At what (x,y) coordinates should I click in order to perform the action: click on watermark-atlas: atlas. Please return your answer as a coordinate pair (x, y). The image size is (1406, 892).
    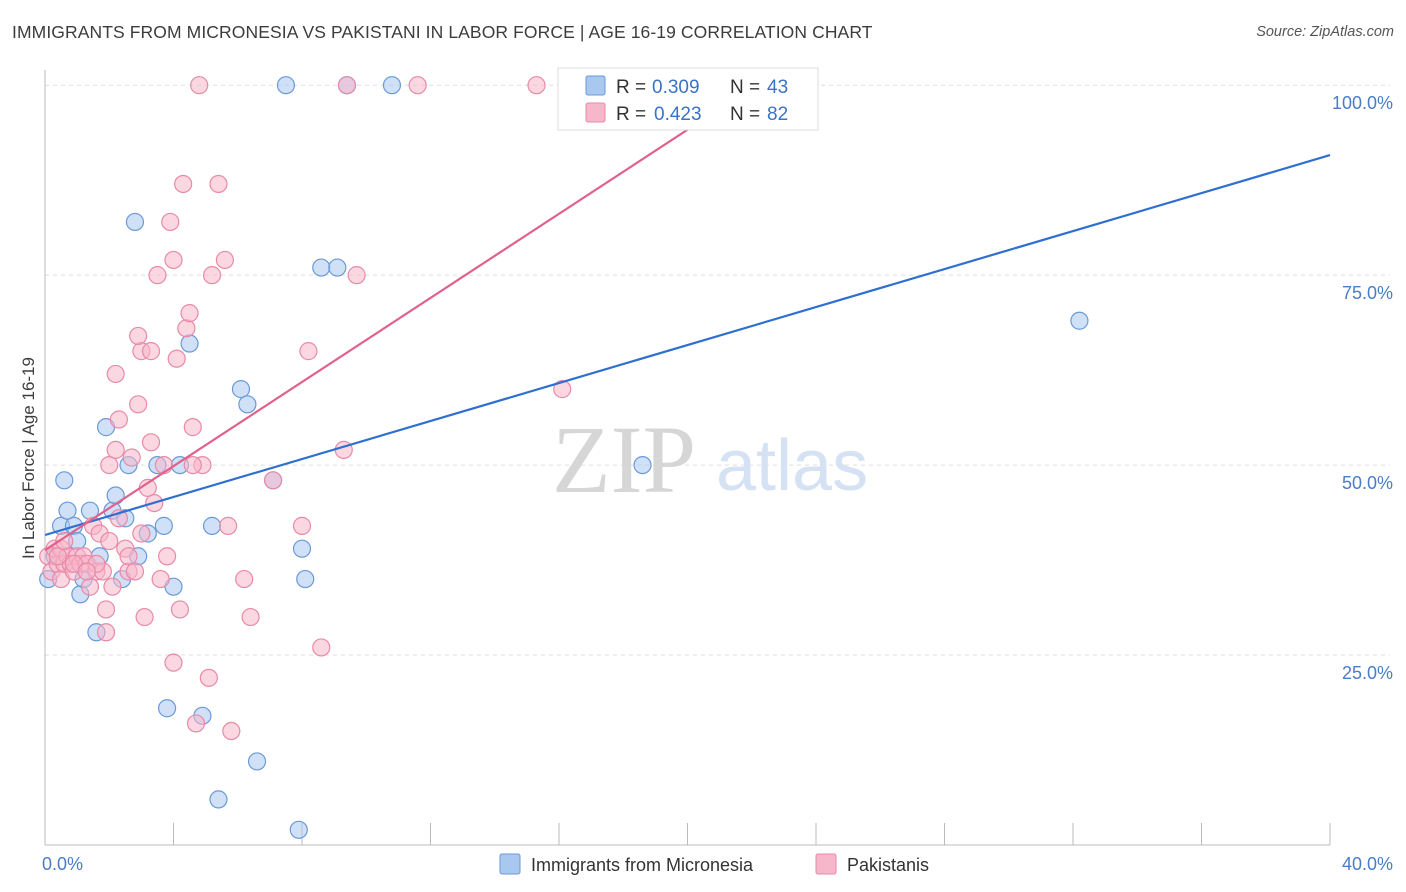
    Looking at the image, I should click on (792, 466).